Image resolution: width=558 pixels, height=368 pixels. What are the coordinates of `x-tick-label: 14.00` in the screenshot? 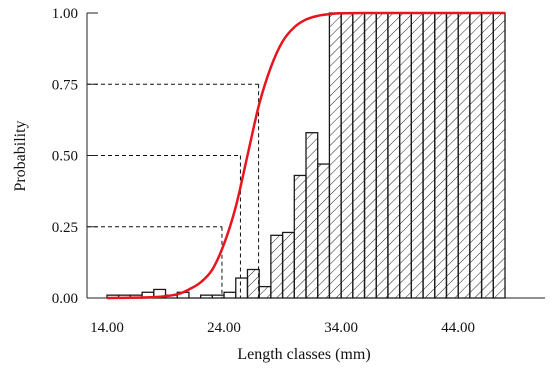 It's located at (107, 328).